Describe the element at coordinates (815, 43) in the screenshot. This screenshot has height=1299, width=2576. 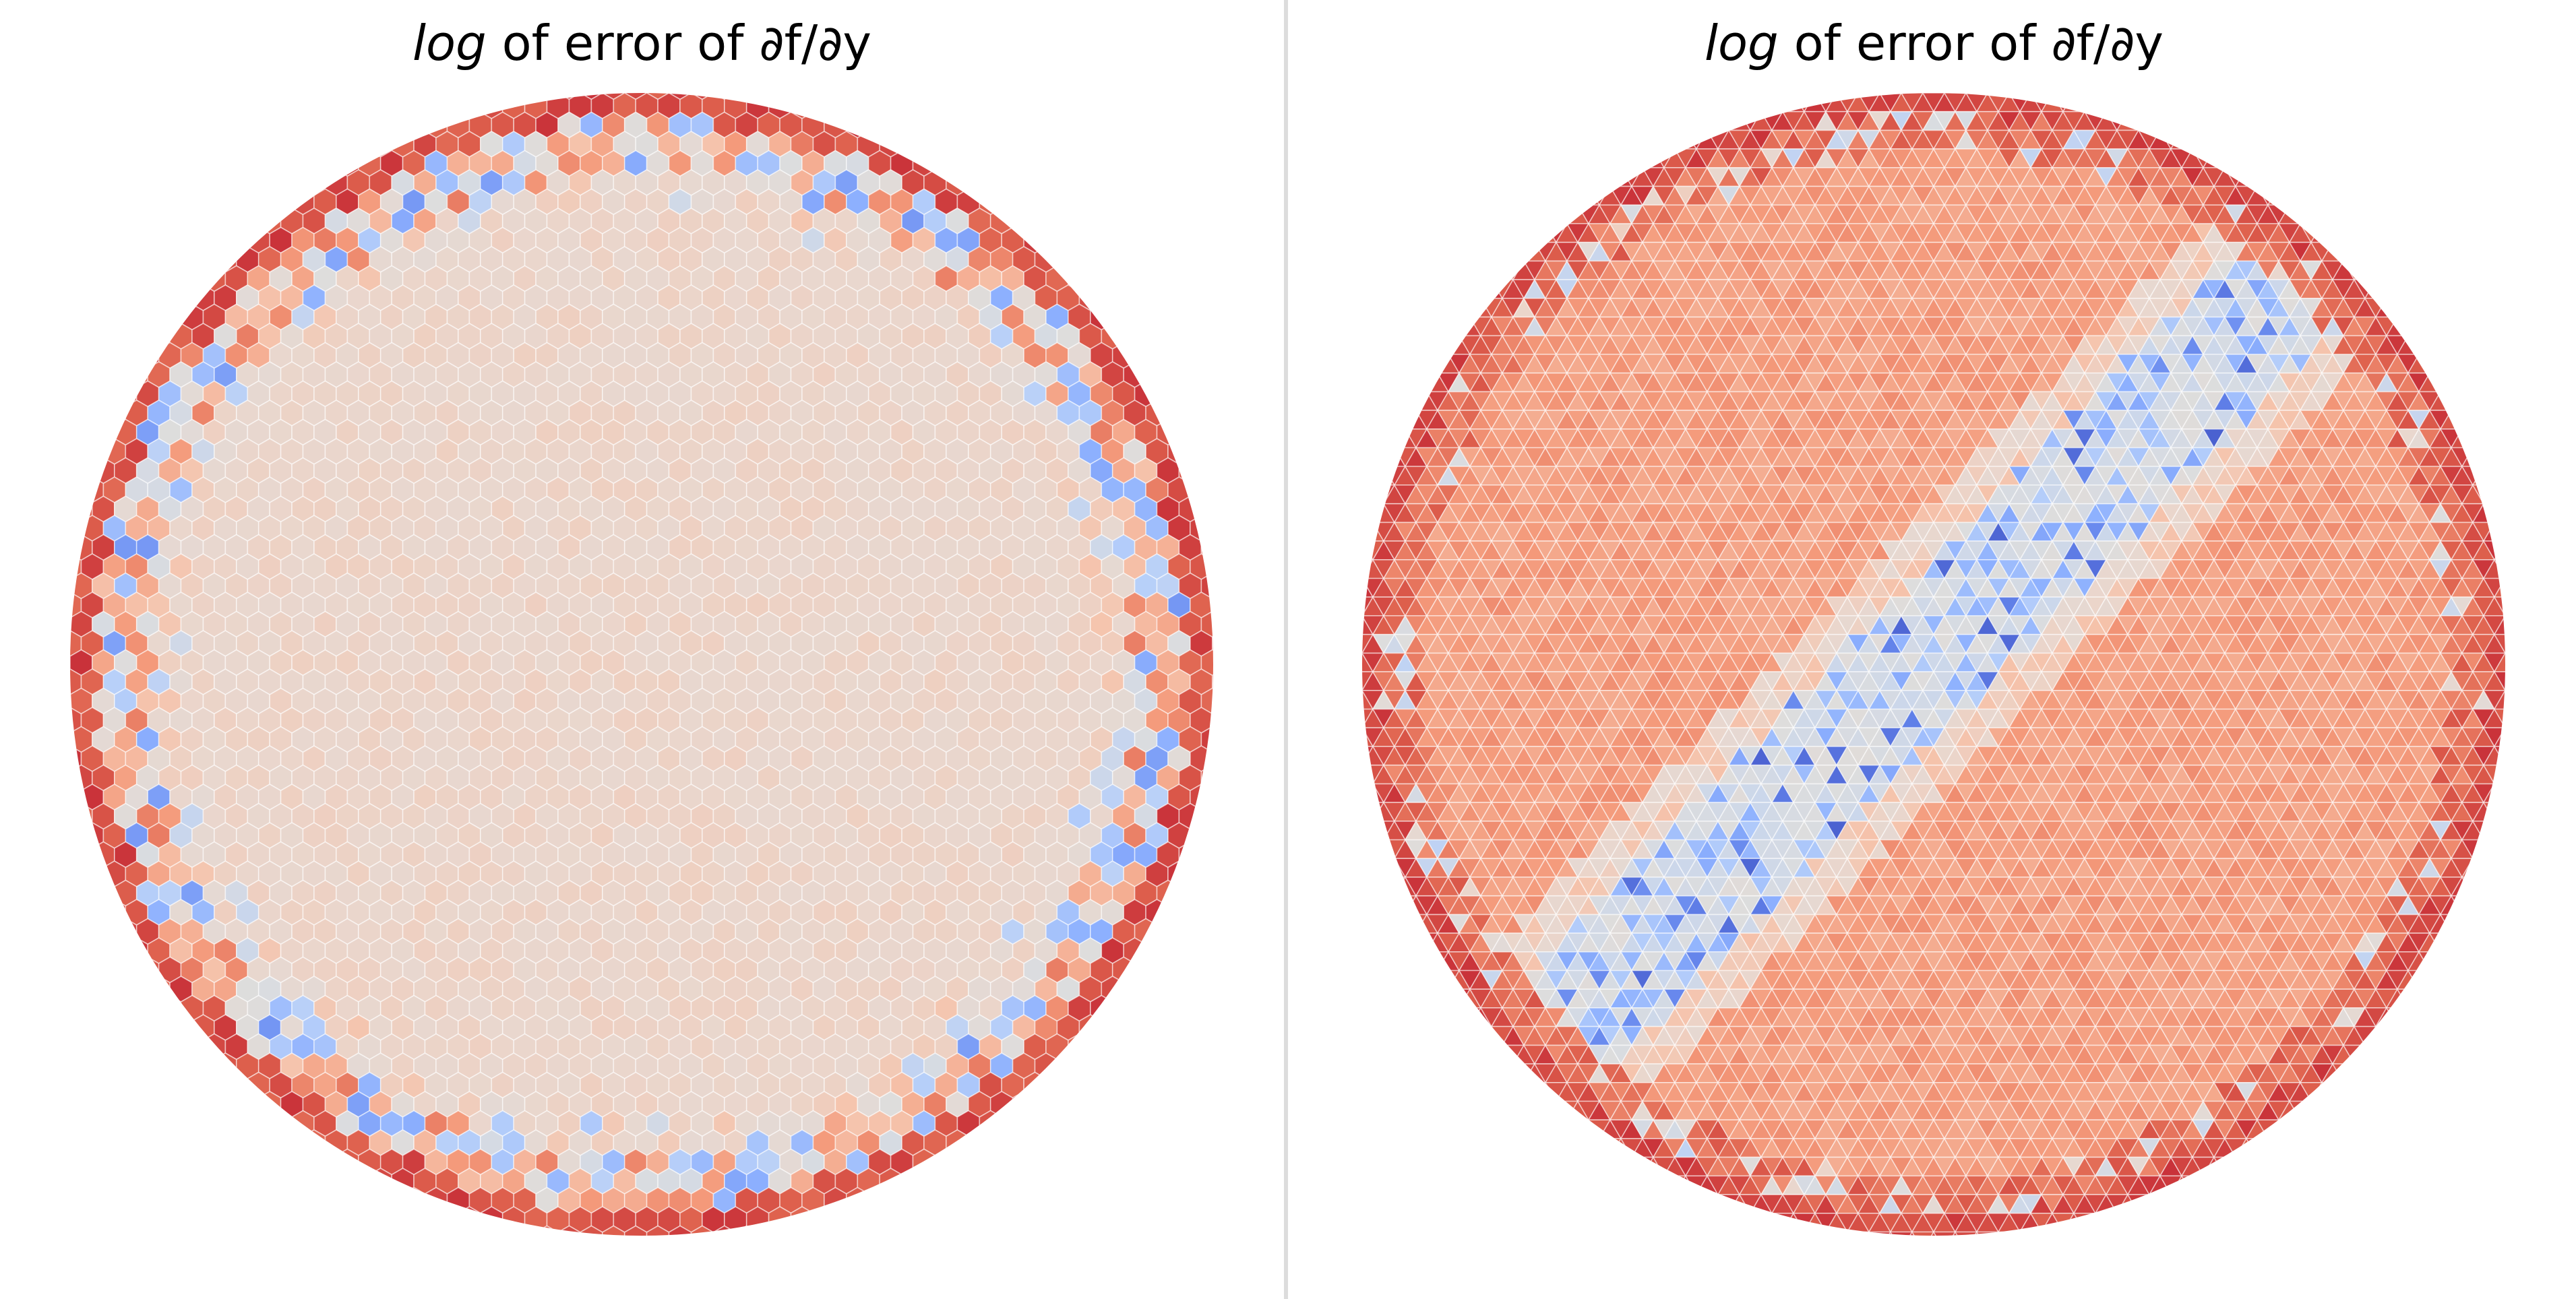
I see `left-title-expr: ∂f/∂y` at that location.